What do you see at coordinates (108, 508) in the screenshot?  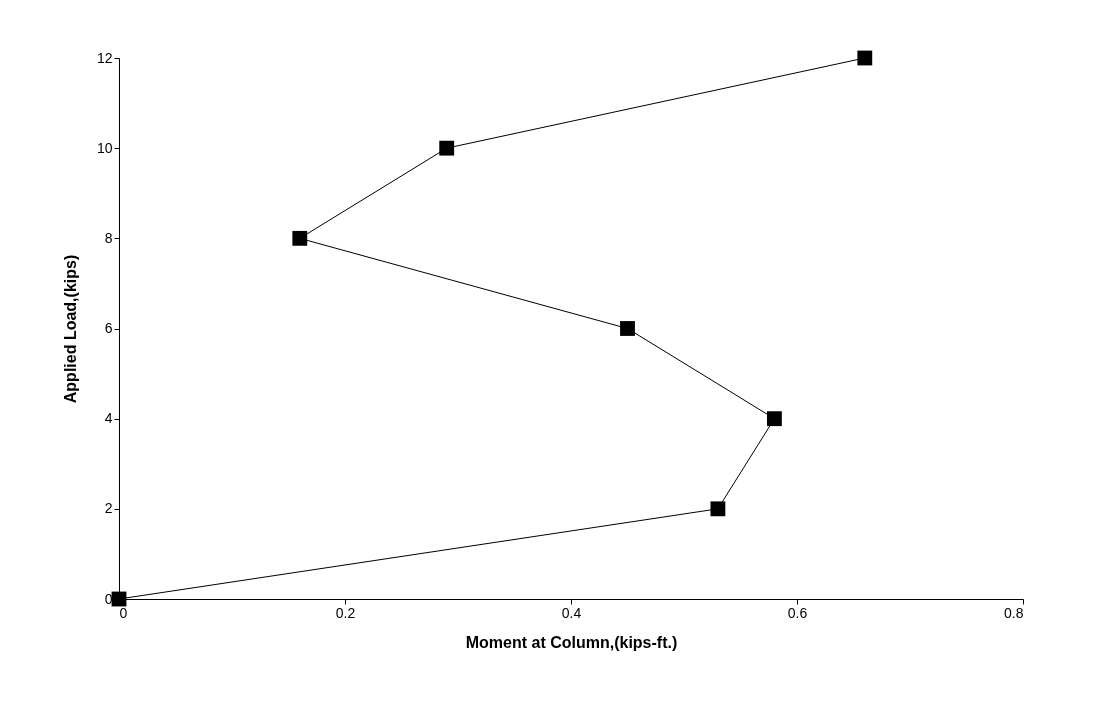 I see `y-tick-label: 2` at bounding box center [108, 508].